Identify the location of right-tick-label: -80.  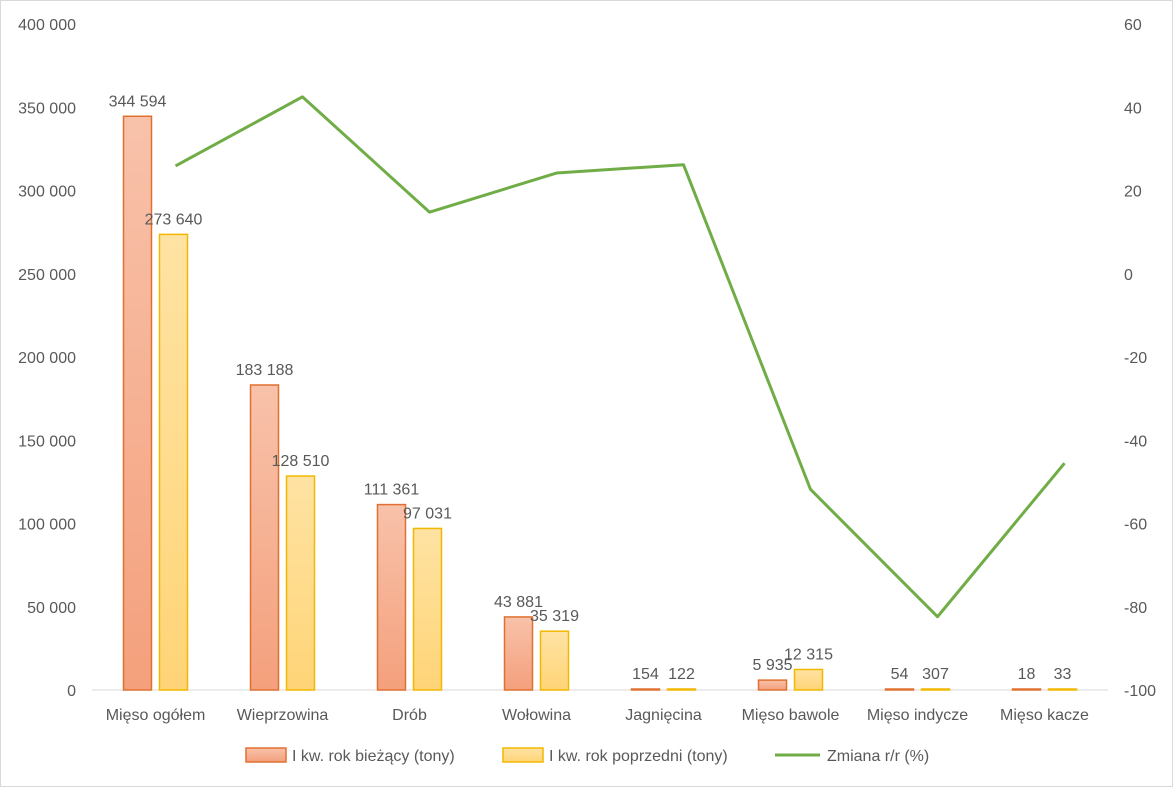
(1135, 608).